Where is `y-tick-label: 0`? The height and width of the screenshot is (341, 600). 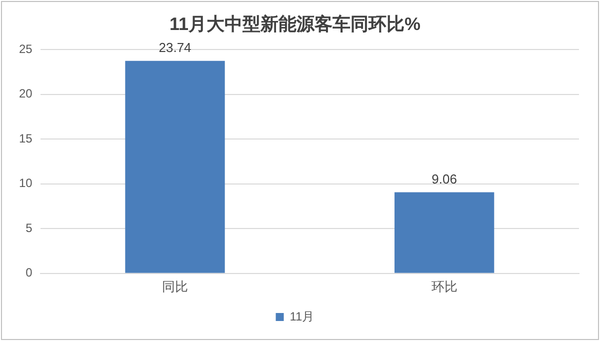
y-tick-label: 0 is located at coordinates (29, 273).